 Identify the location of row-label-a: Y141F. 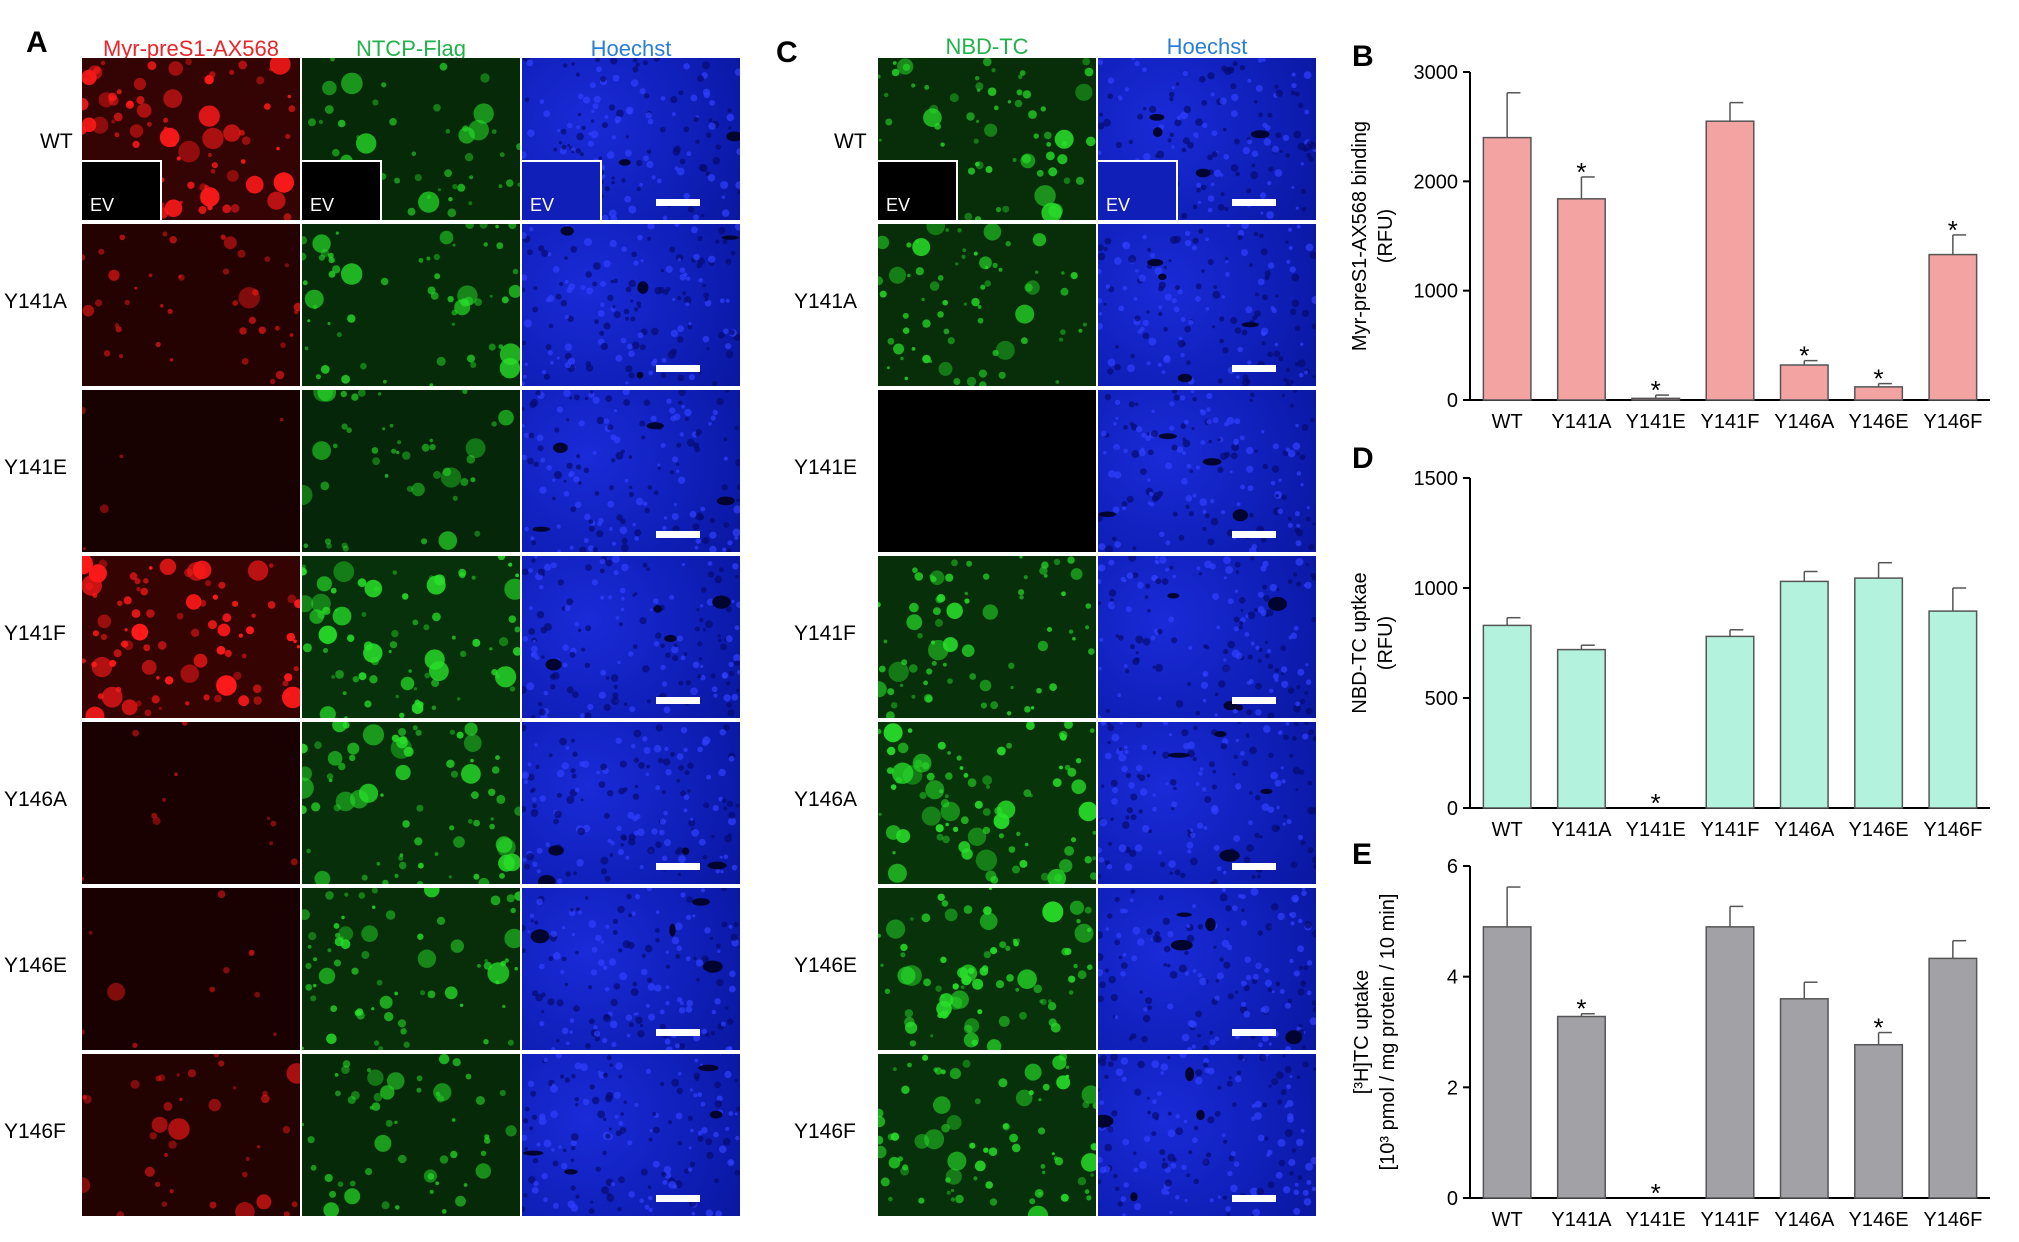
(35, 633).